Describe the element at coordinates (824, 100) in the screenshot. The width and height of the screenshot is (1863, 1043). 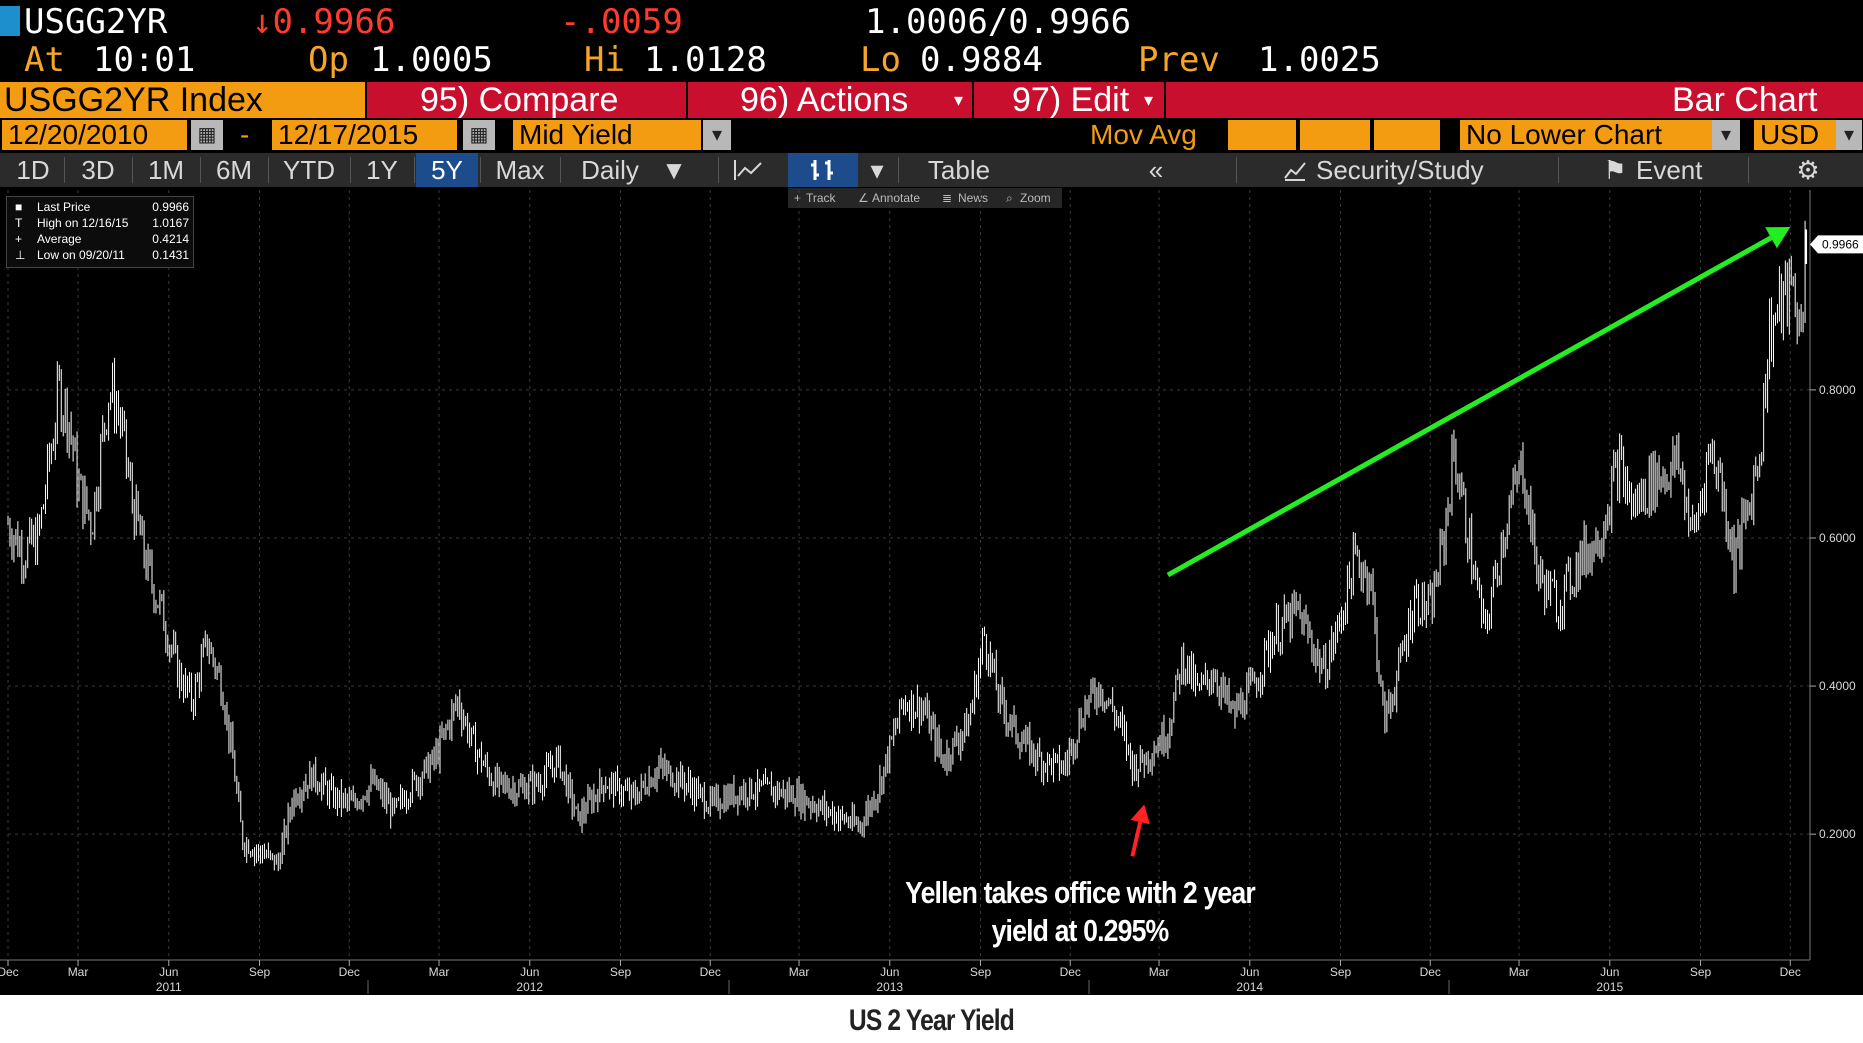
I see `actions-button: 96) Actions` at that location.